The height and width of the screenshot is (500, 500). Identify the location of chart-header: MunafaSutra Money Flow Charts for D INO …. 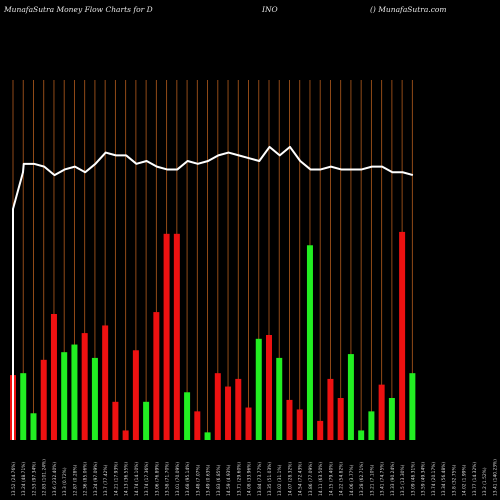
(250, 11).